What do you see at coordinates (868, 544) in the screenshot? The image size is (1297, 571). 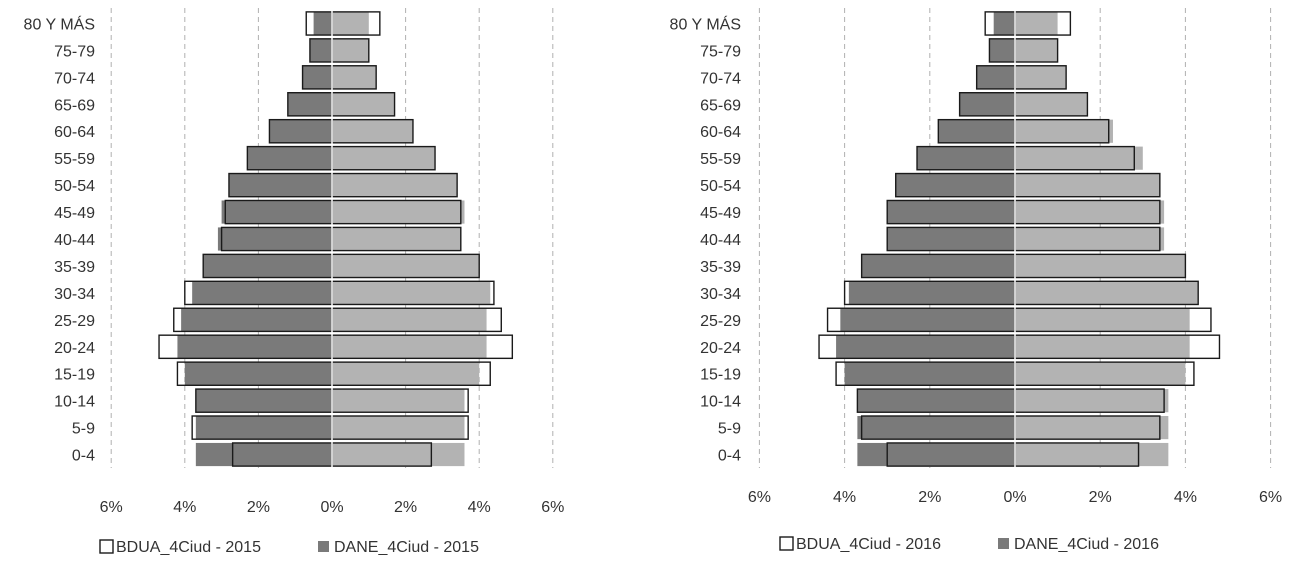 I see `legend-label: BDUA_4Ciud - 2016` at bounding box center [868, 544].